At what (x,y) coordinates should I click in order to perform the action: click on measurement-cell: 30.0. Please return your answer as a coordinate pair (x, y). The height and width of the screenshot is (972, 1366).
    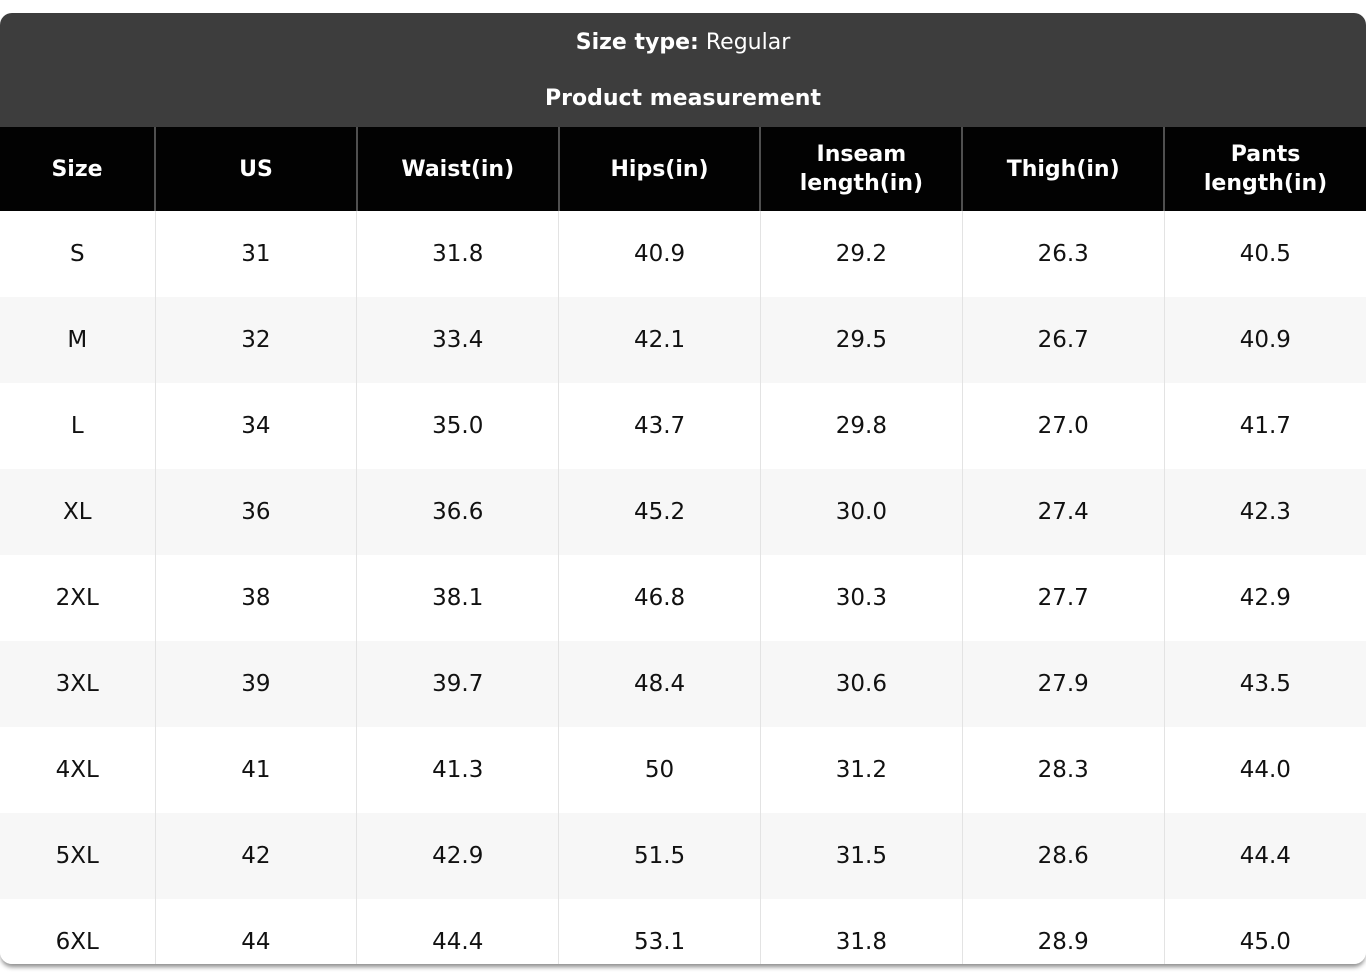
    Looking at the image, I should click on (861, 512).